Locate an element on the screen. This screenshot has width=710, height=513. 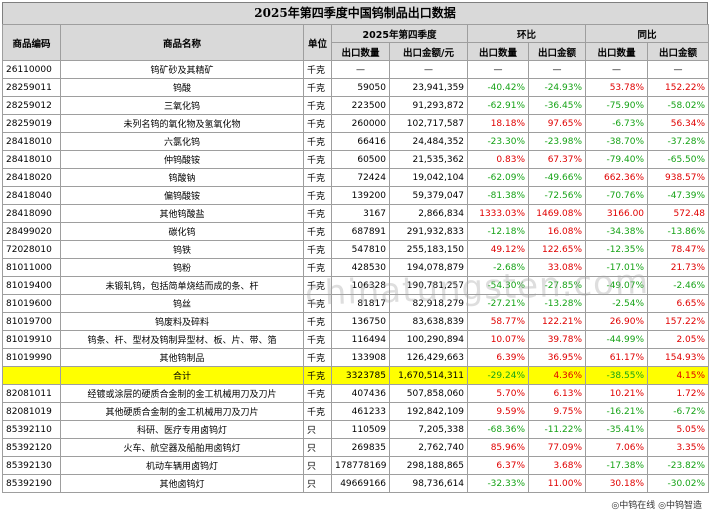
cell-yoy-val: -13.86% is located at coordinates (678, 231).